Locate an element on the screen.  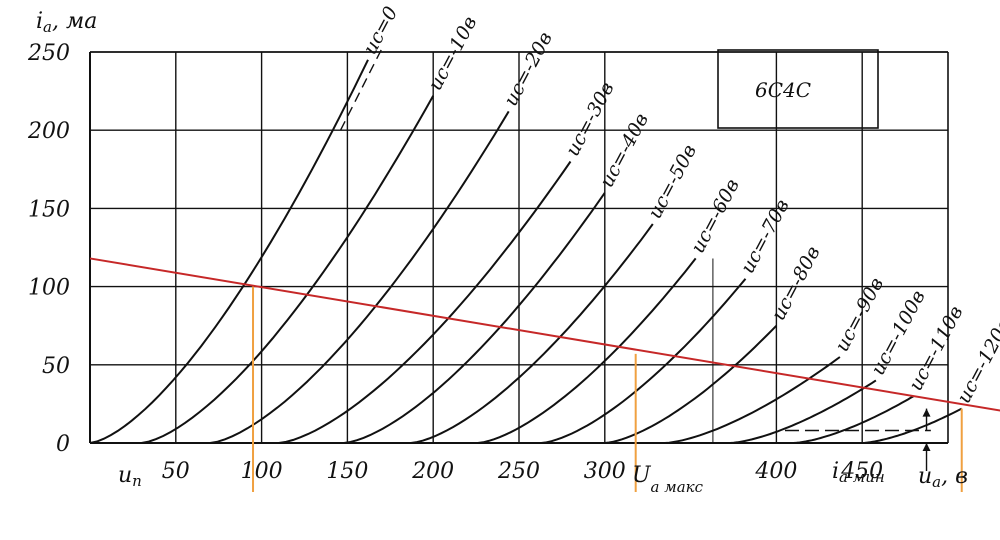
y-axis-label: ia, ма is located at coordinates (66, 22).